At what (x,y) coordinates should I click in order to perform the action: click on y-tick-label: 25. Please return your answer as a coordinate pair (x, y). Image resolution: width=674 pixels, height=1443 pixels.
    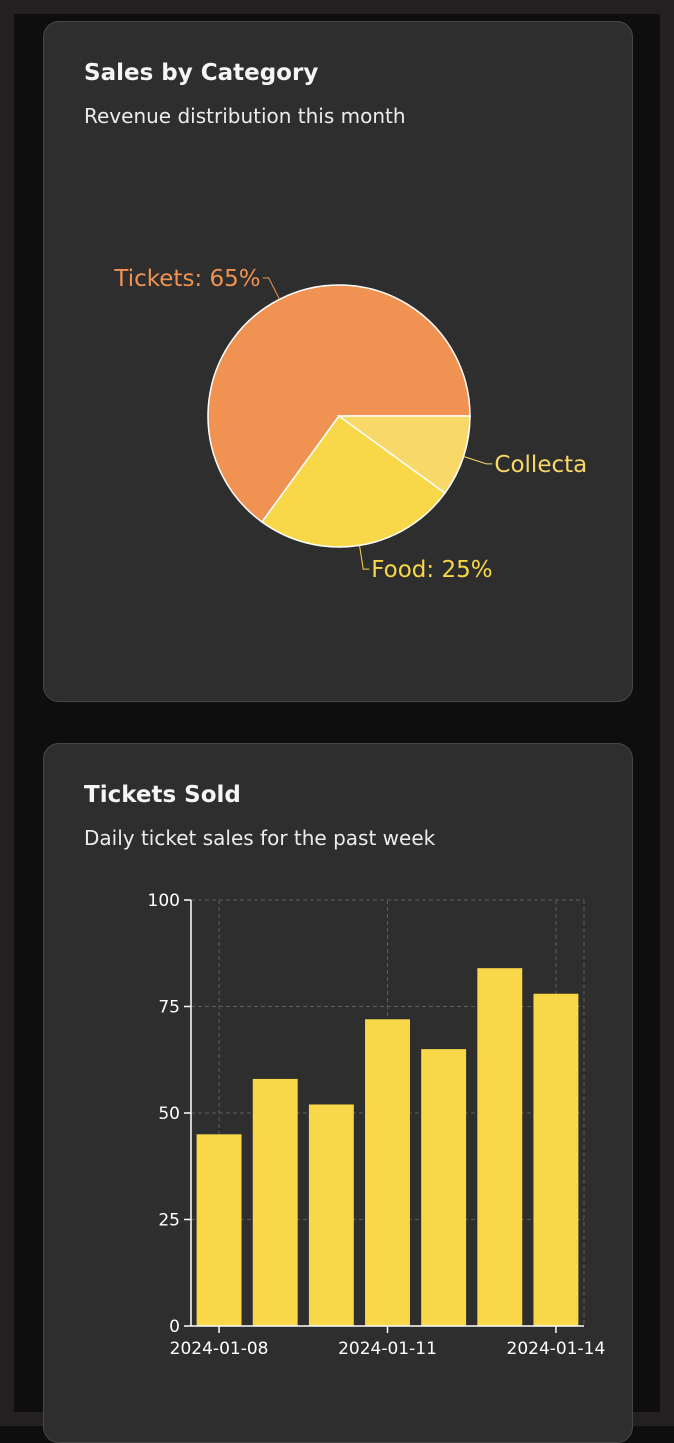
    Looking at the image, I should click on (169, 1221).